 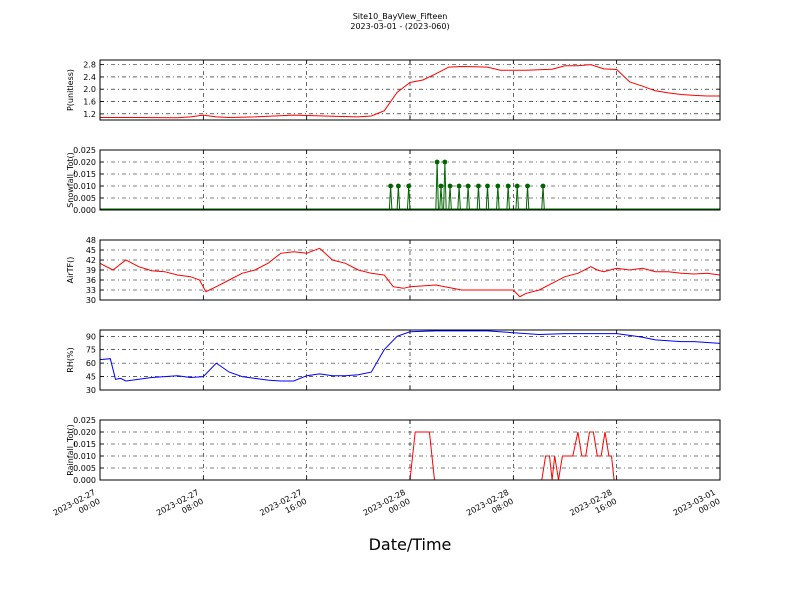 I want to click on x-tick-label: 2023-02-2708:00, so click(x=180, y=507).